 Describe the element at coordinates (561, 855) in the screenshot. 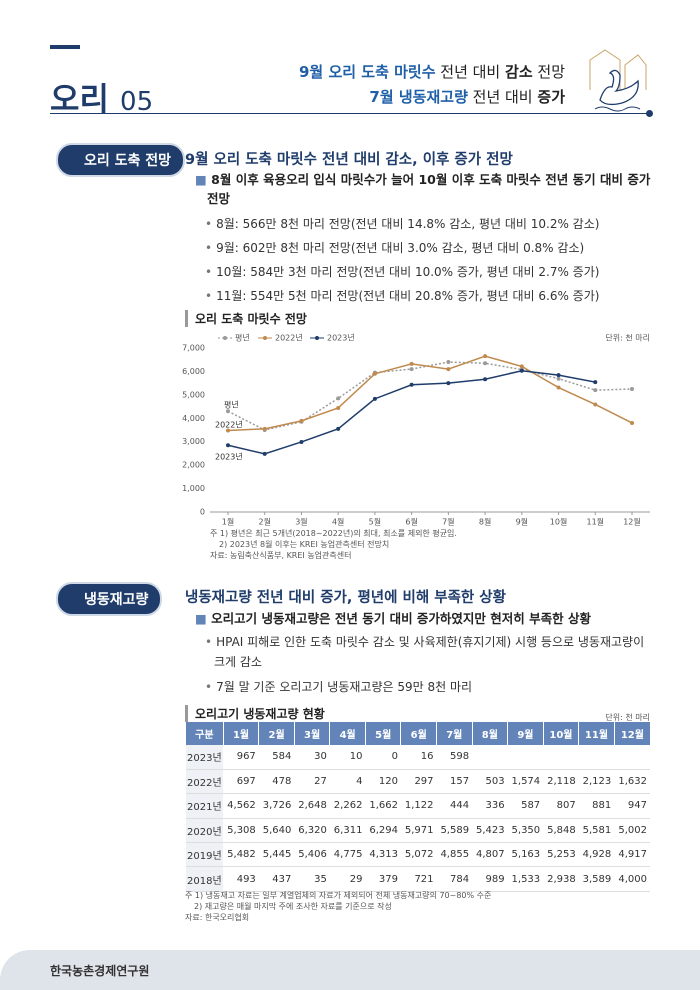

I see `cell: 5,253` at that location.